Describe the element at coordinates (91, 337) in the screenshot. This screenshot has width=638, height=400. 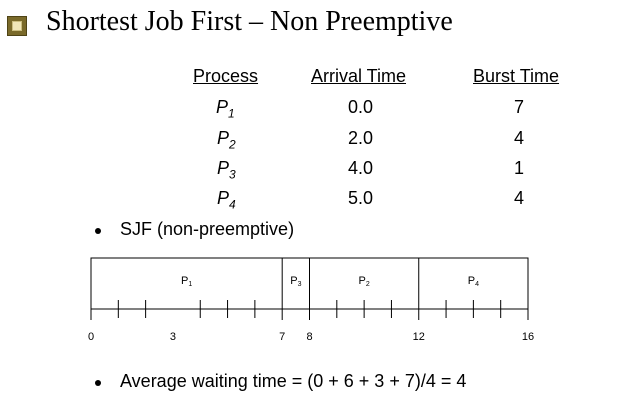
I see `time-label: 0` at that location.